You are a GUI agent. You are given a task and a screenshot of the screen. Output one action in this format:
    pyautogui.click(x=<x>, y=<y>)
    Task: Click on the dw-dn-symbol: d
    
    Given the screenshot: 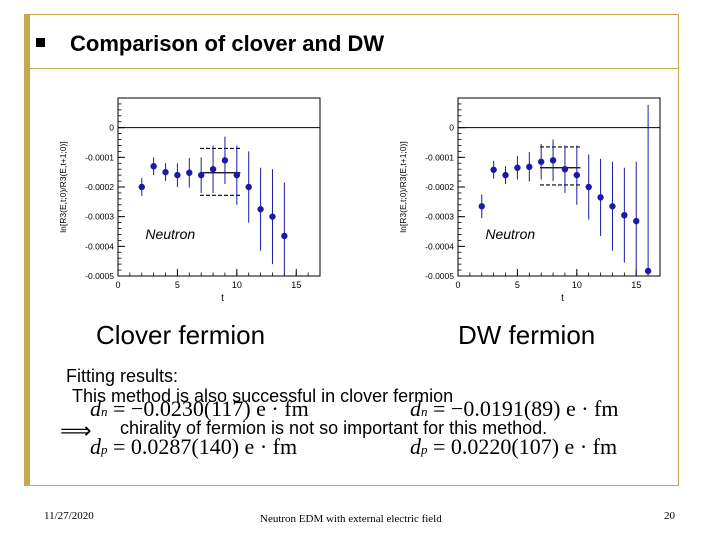 What is the action you would take?
    pyautogui.click(x=415, y=408)
    